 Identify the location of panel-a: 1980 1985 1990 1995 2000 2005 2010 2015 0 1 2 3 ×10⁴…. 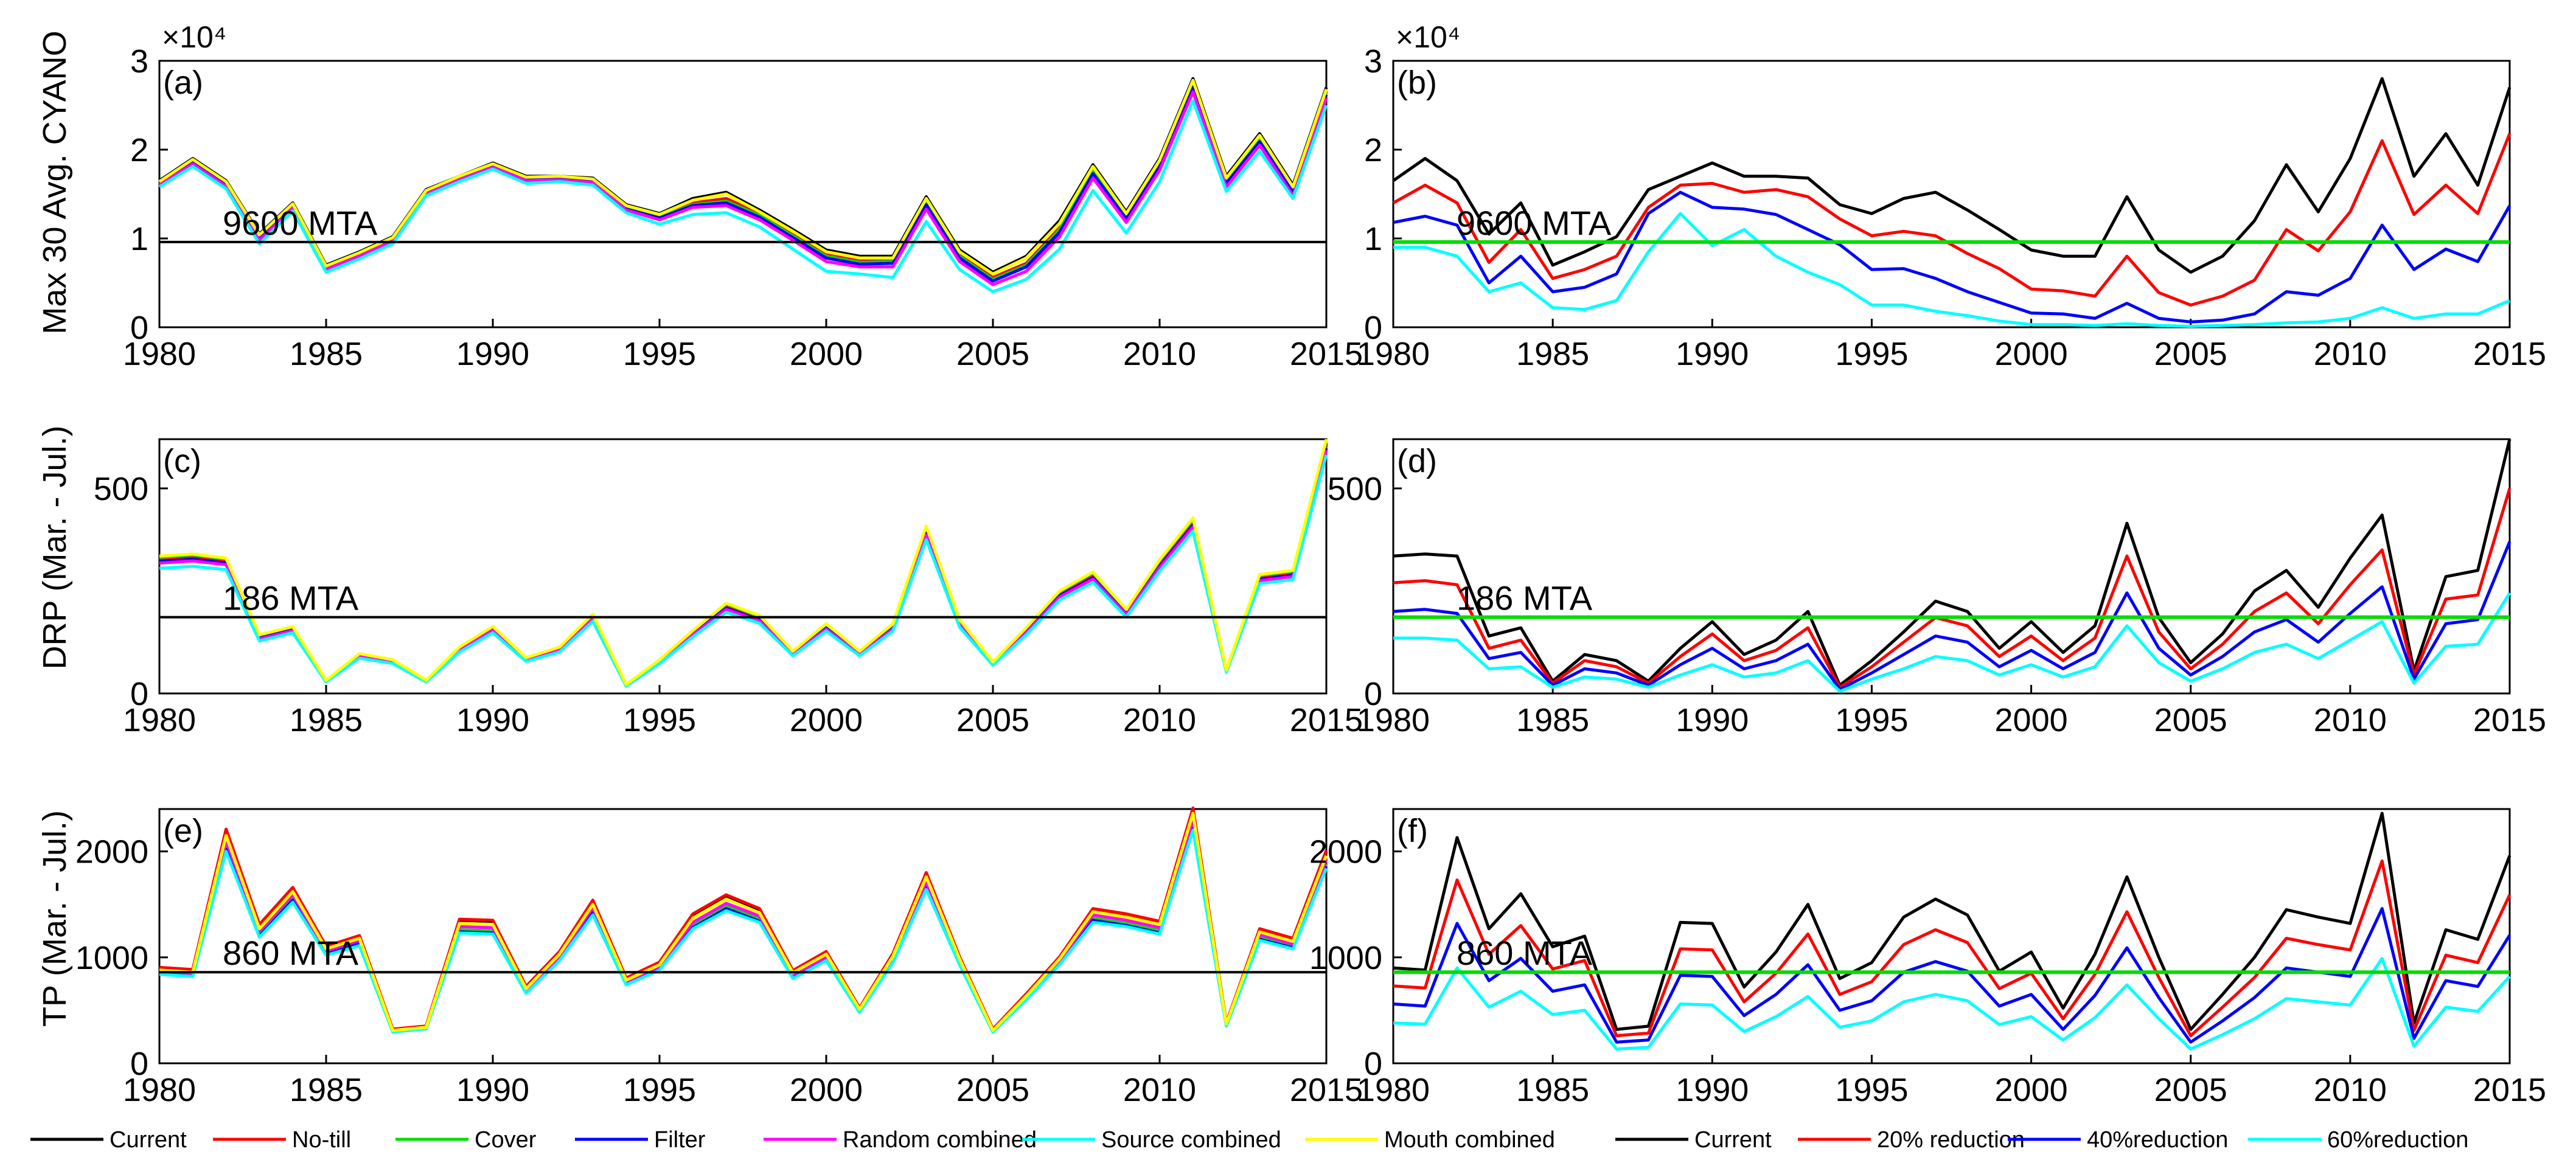
(743, 196).